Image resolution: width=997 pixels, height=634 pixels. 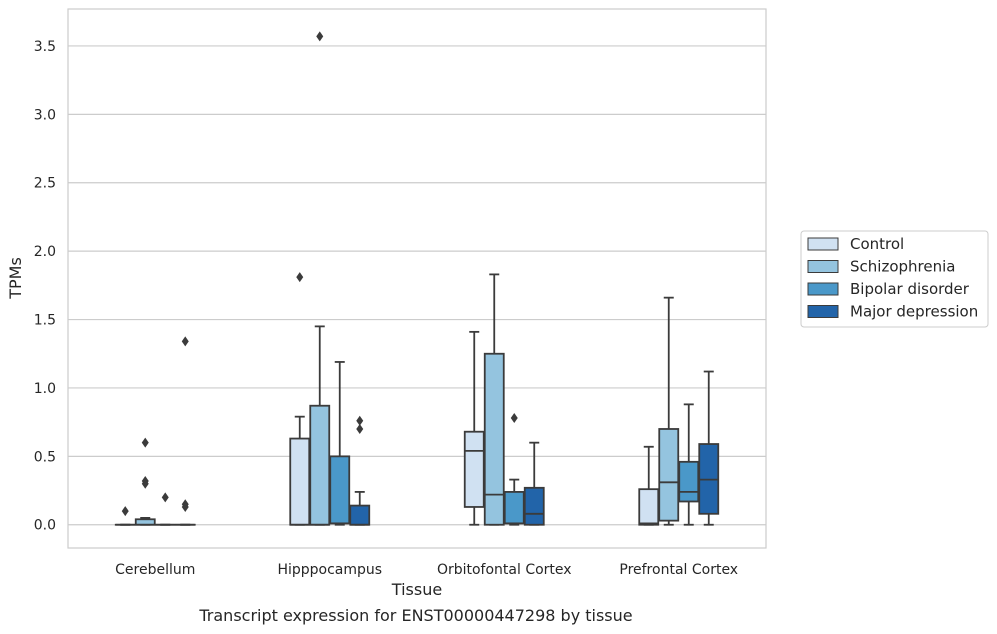 What do you see at coordinates (45, 286) in the screenshot?
I see `y-axis-ticks: 0.0 0.5 1.0 1.5 2.0 2.5 3.0 3.5` at bounding box center [45, 286].